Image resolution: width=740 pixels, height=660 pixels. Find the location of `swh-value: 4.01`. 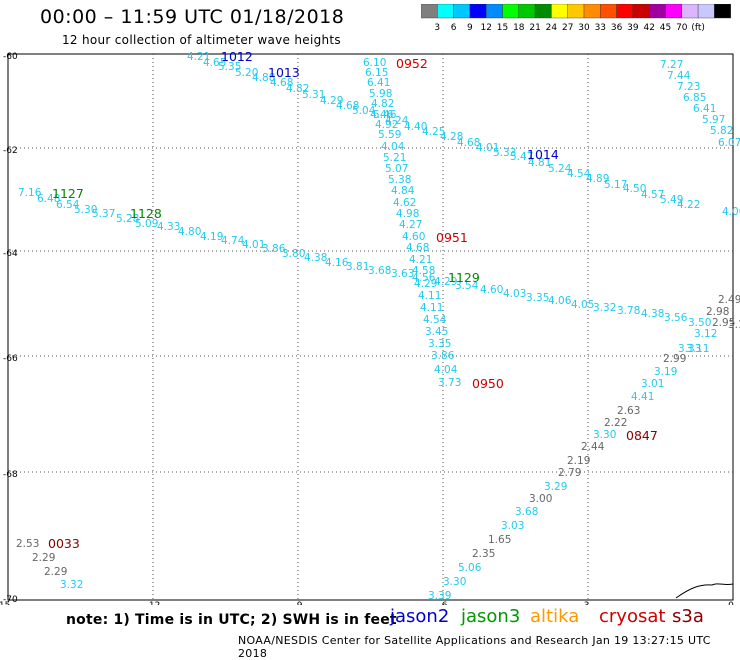

swh-value: 4.01 is located at coordinates (253, 245).